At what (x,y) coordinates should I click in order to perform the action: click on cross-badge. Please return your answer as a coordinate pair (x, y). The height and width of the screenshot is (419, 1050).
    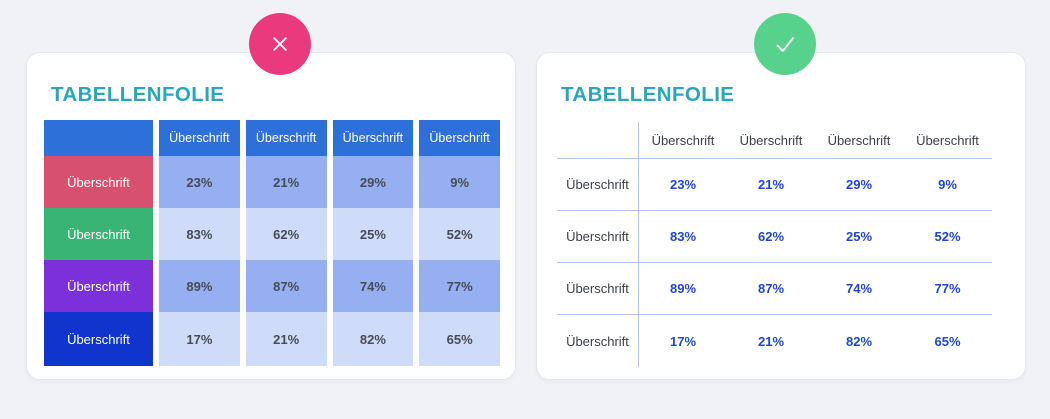
    Looking at the image, I should click on (280, 44).